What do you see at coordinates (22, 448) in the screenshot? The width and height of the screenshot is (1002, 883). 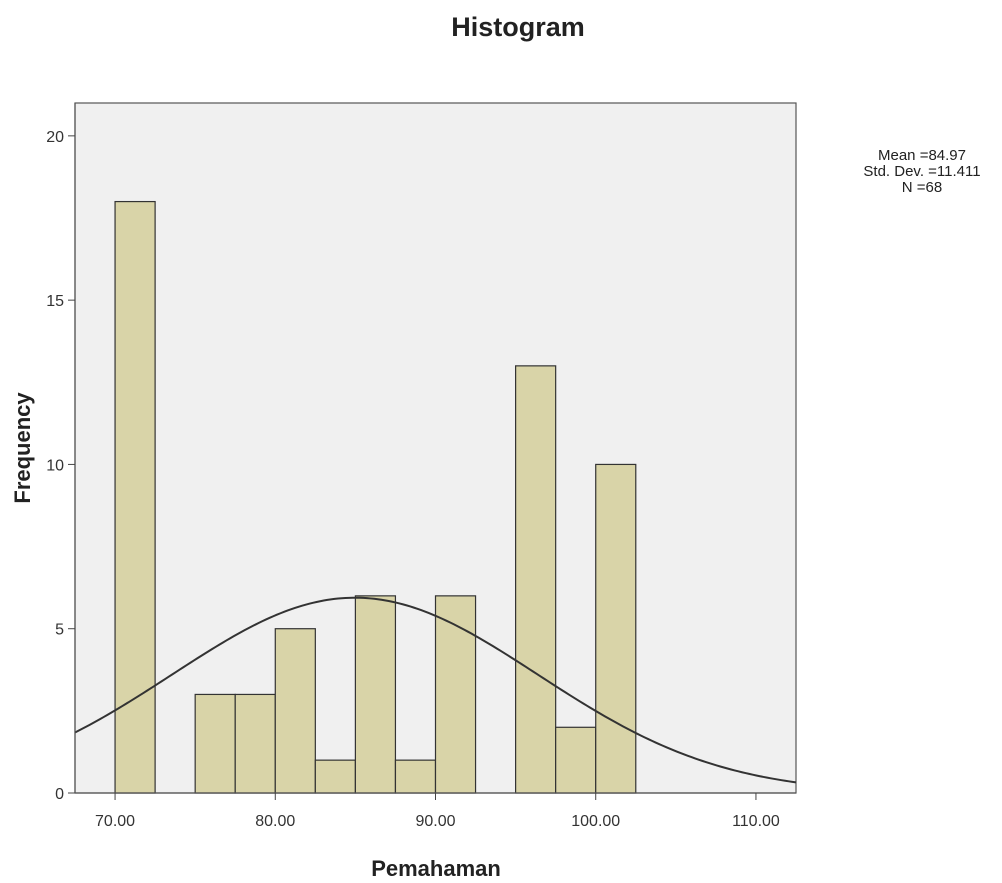 I see `y-axis-label: Frequency` at bounding box center [22, 448].